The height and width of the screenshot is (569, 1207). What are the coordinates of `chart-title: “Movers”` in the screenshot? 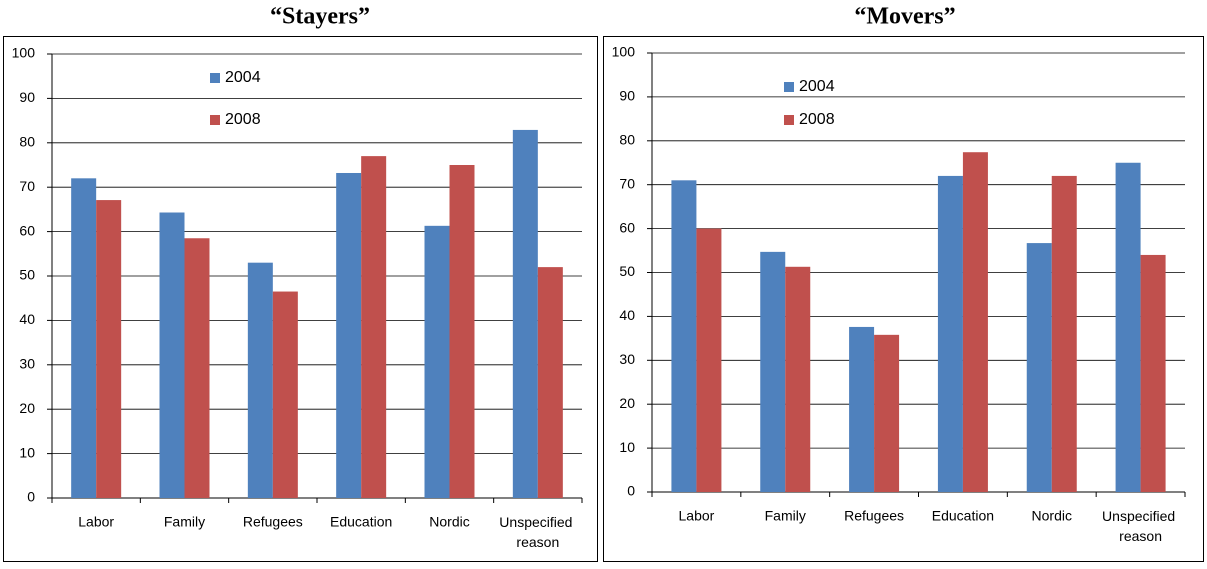 It's located at (904, 17).